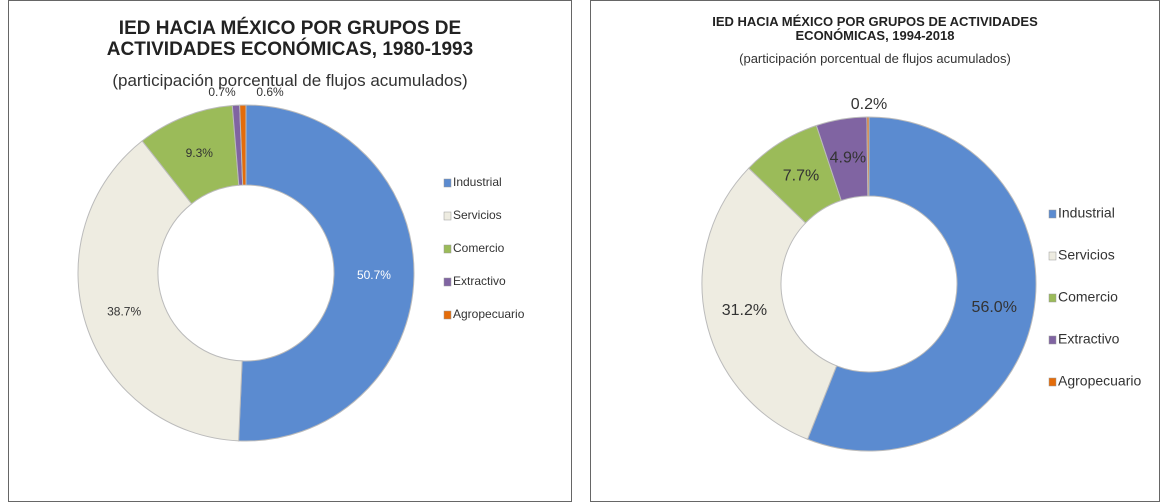 The height and width of the screenshot is (503, 1169). Describe the element at coordinates (848, 157) in the screenshot. I see `data-label: 4.9%` at that location.